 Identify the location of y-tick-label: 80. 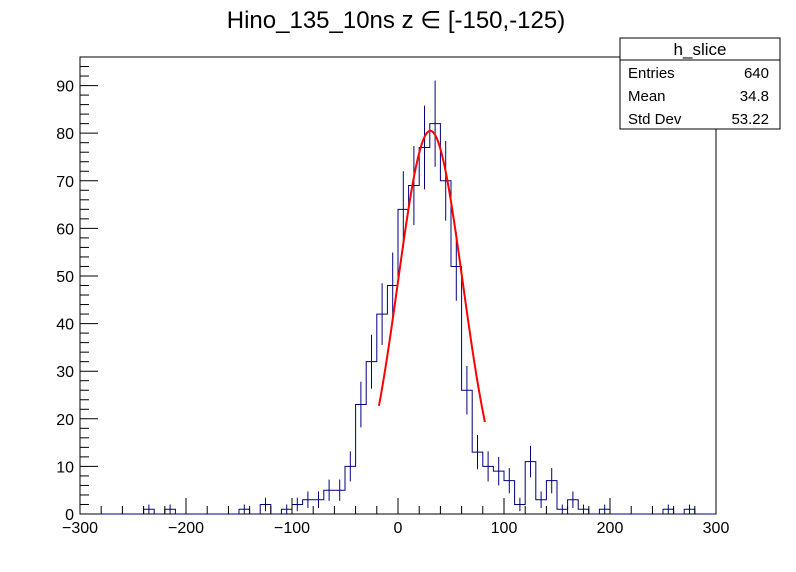
(65, 134).